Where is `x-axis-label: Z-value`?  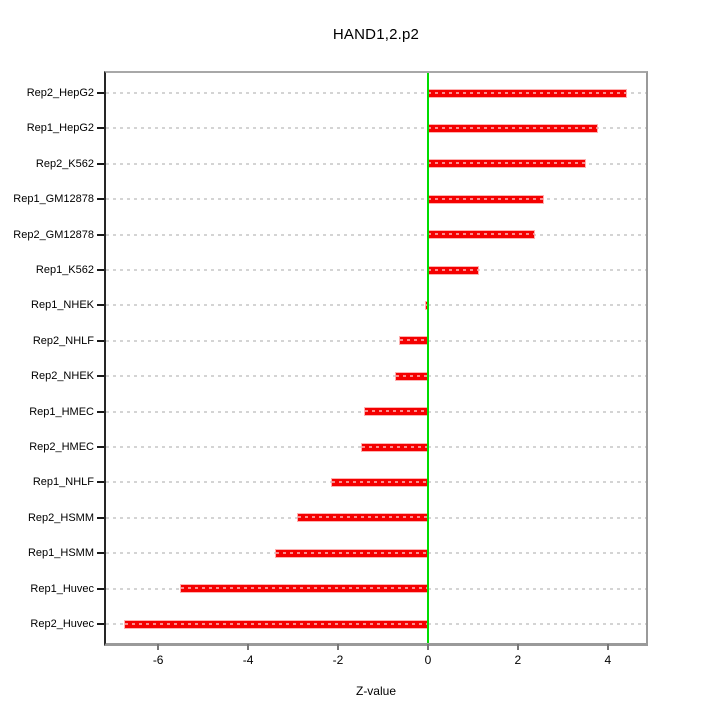 x-axis-label: Z-value is located at coordinates (375, 691).